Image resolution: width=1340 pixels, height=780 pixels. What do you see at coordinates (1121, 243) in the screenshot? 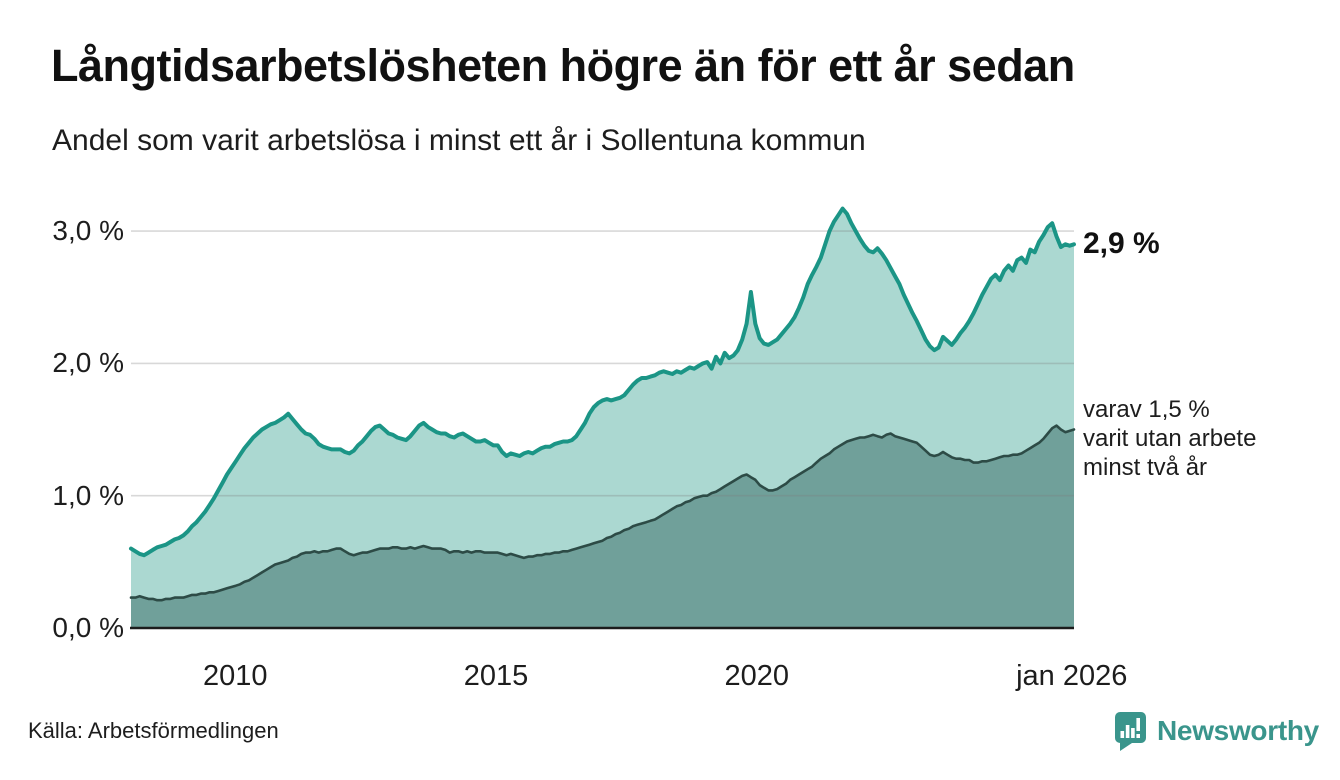
I see `latest-value-annotation: 2,9 %` at bounding box center [1121, 243].